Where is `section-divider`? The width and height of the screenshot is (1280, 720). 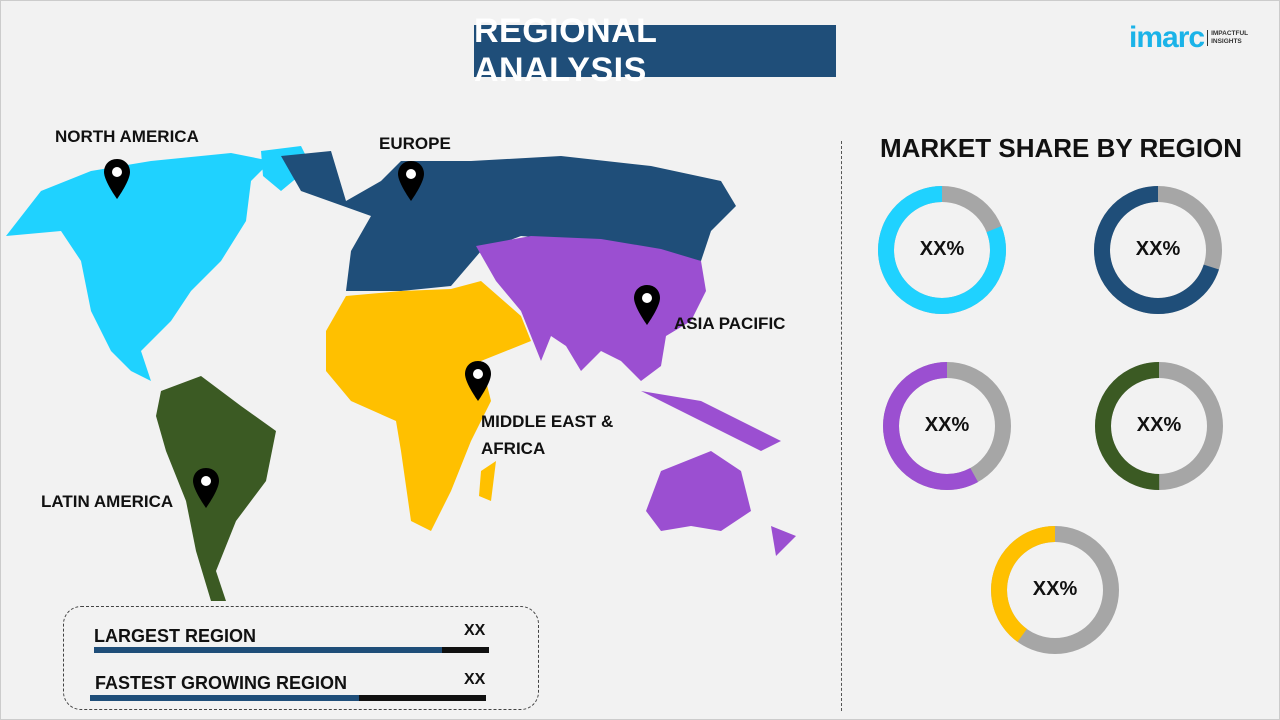 section-divider is located at coordinates (841, 426).